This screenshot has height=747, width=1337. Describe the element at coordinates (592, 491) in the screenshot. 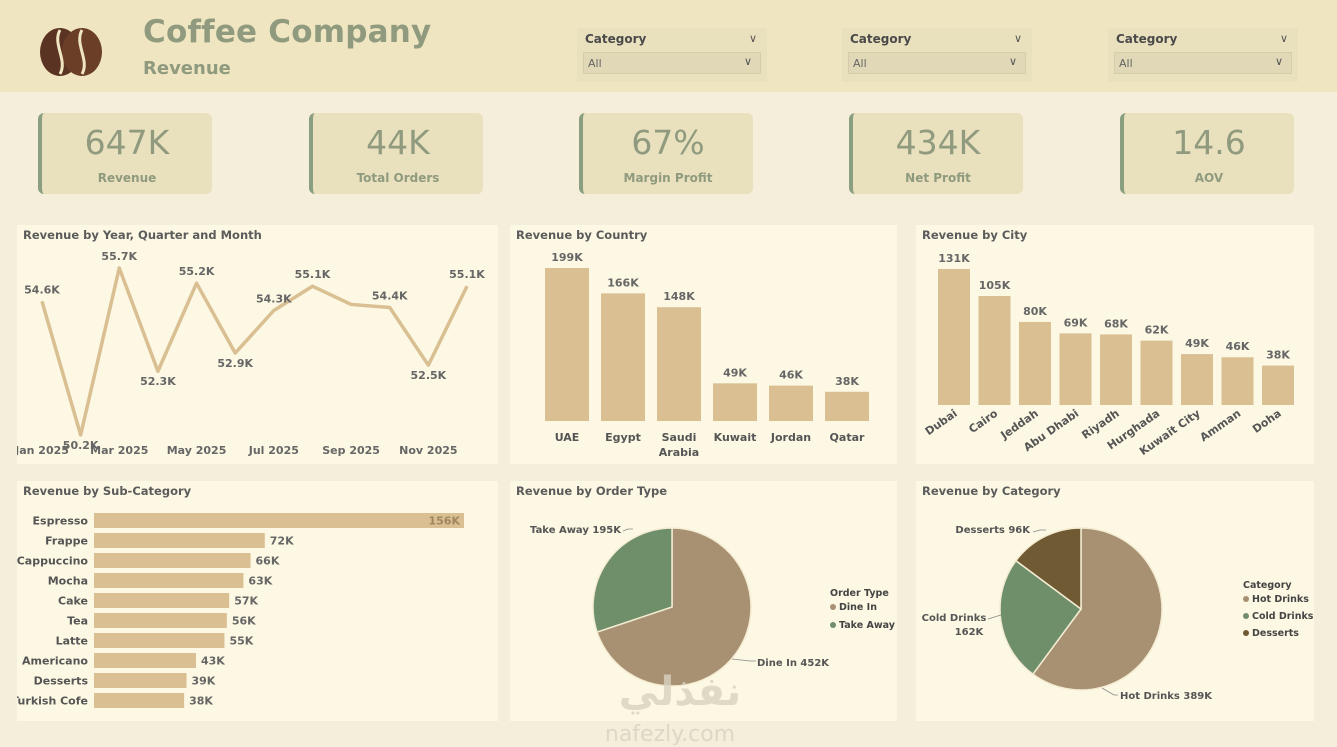

I see `chart-title: Revenue by Order Type` at that location.